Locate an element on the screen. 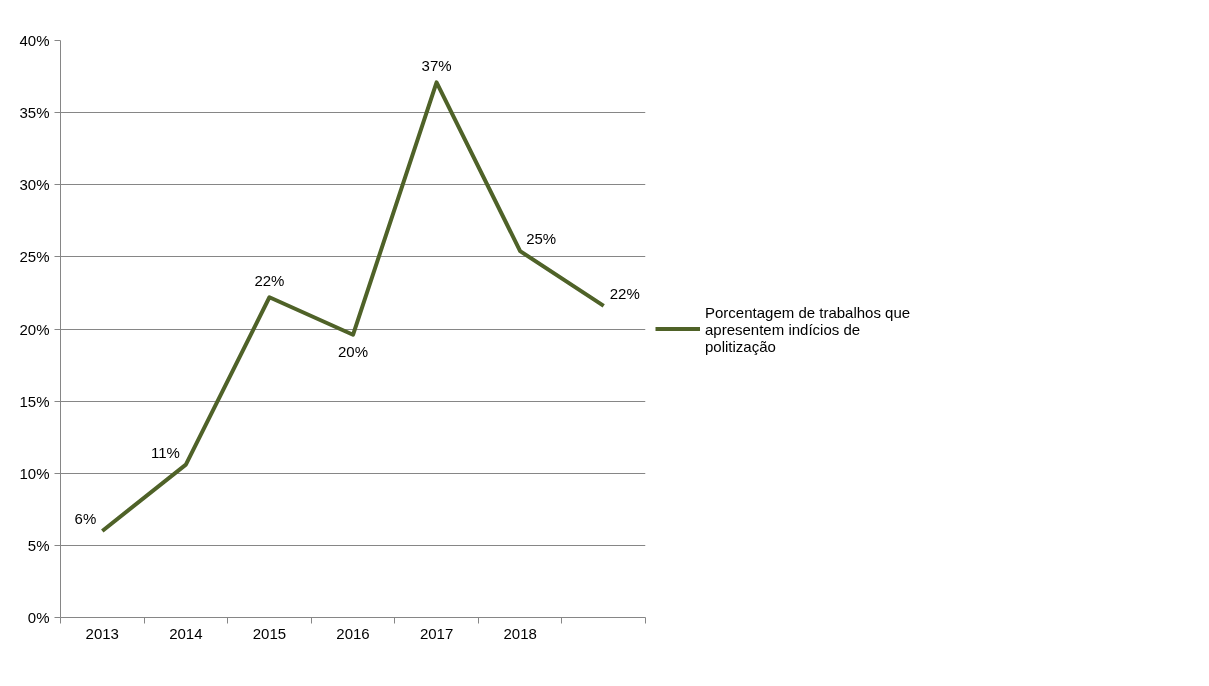  x-tick-label: 2015 is located at coordinates (269, 633).